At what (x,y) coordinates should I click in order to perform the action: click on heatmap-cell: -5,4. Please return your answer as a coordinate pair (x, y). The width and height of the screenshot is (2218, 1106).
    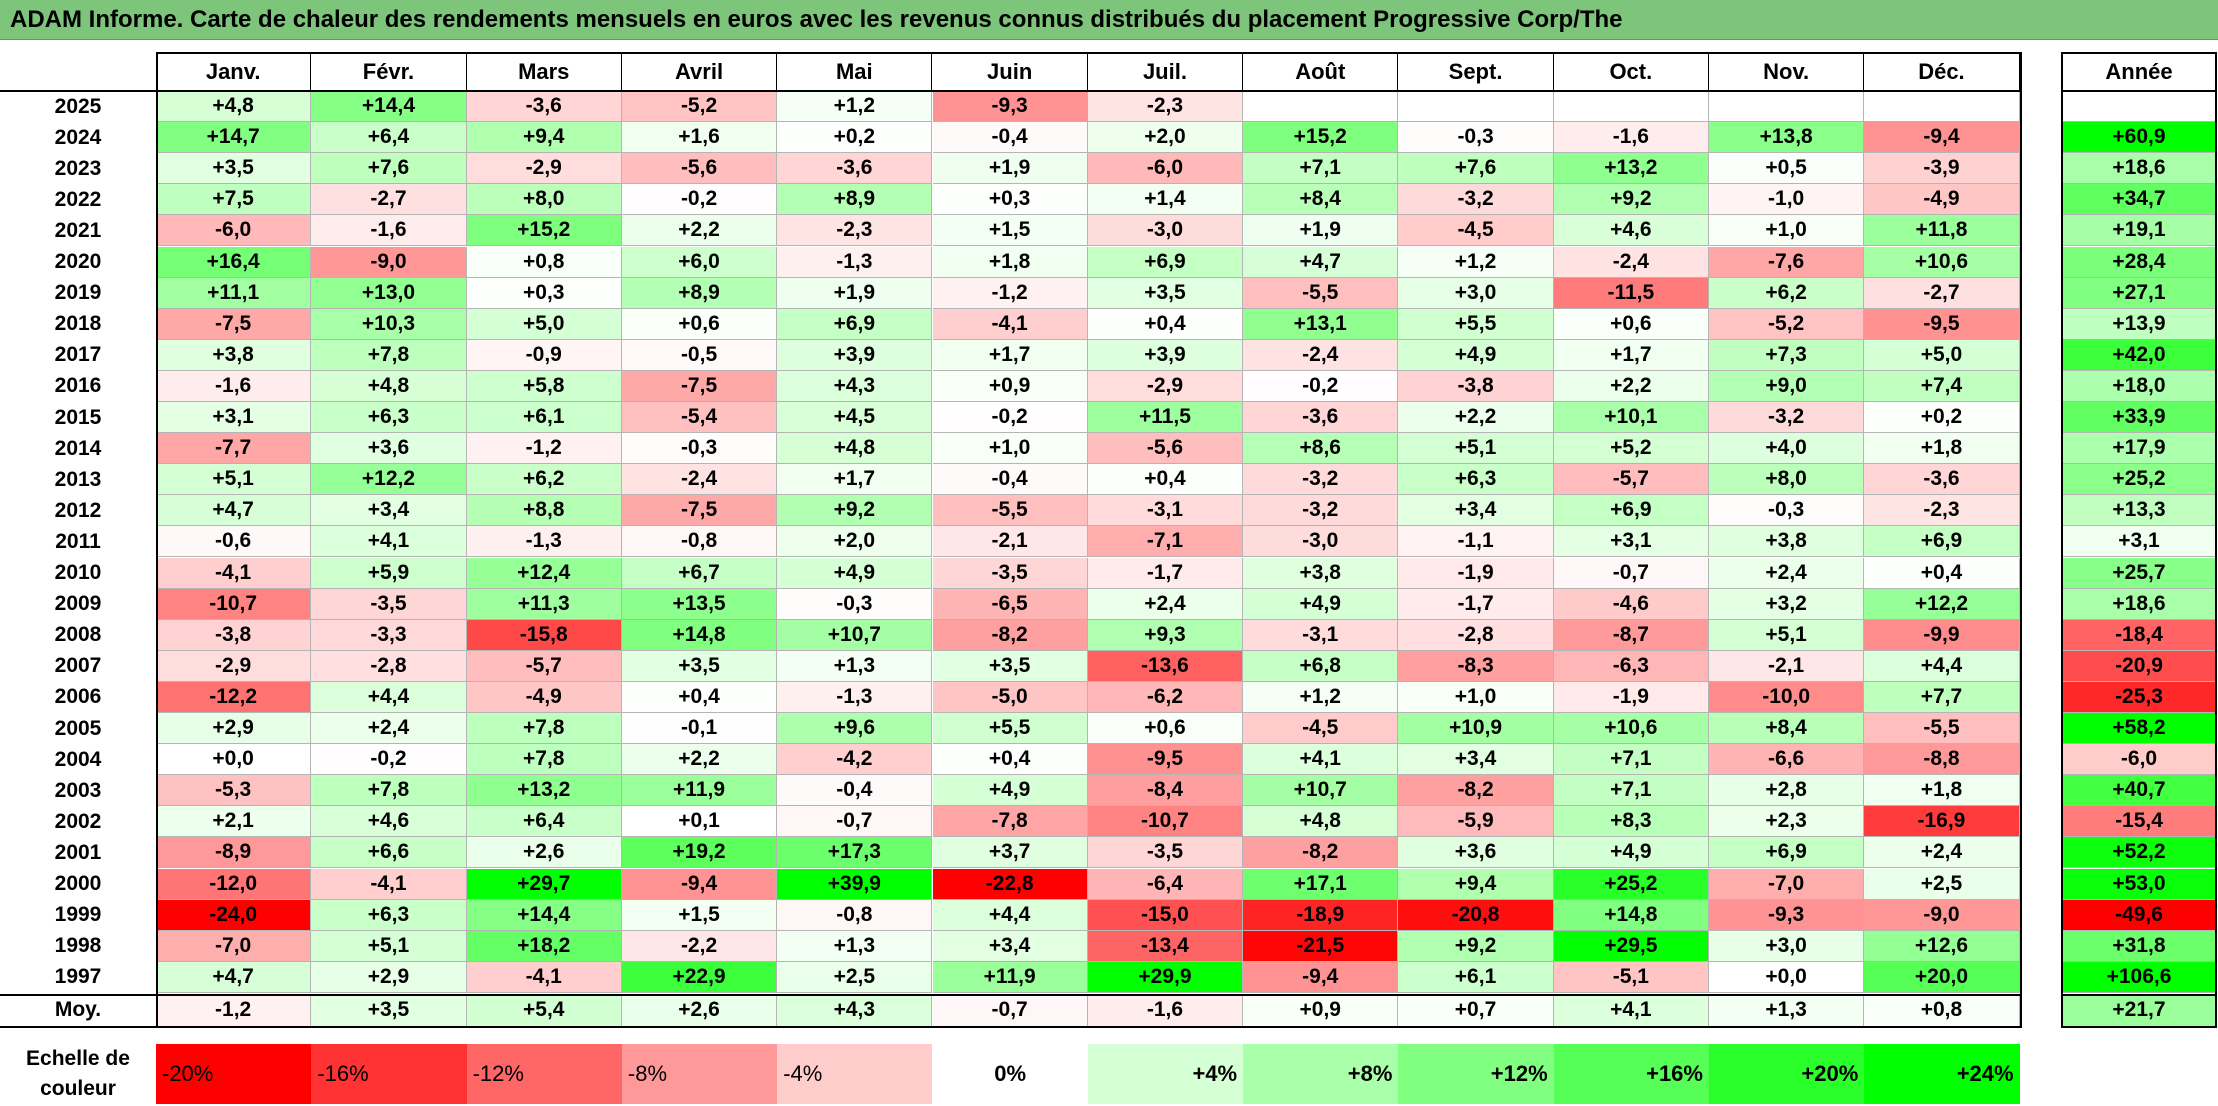
    Looking at the image, I should click on (699, 418).